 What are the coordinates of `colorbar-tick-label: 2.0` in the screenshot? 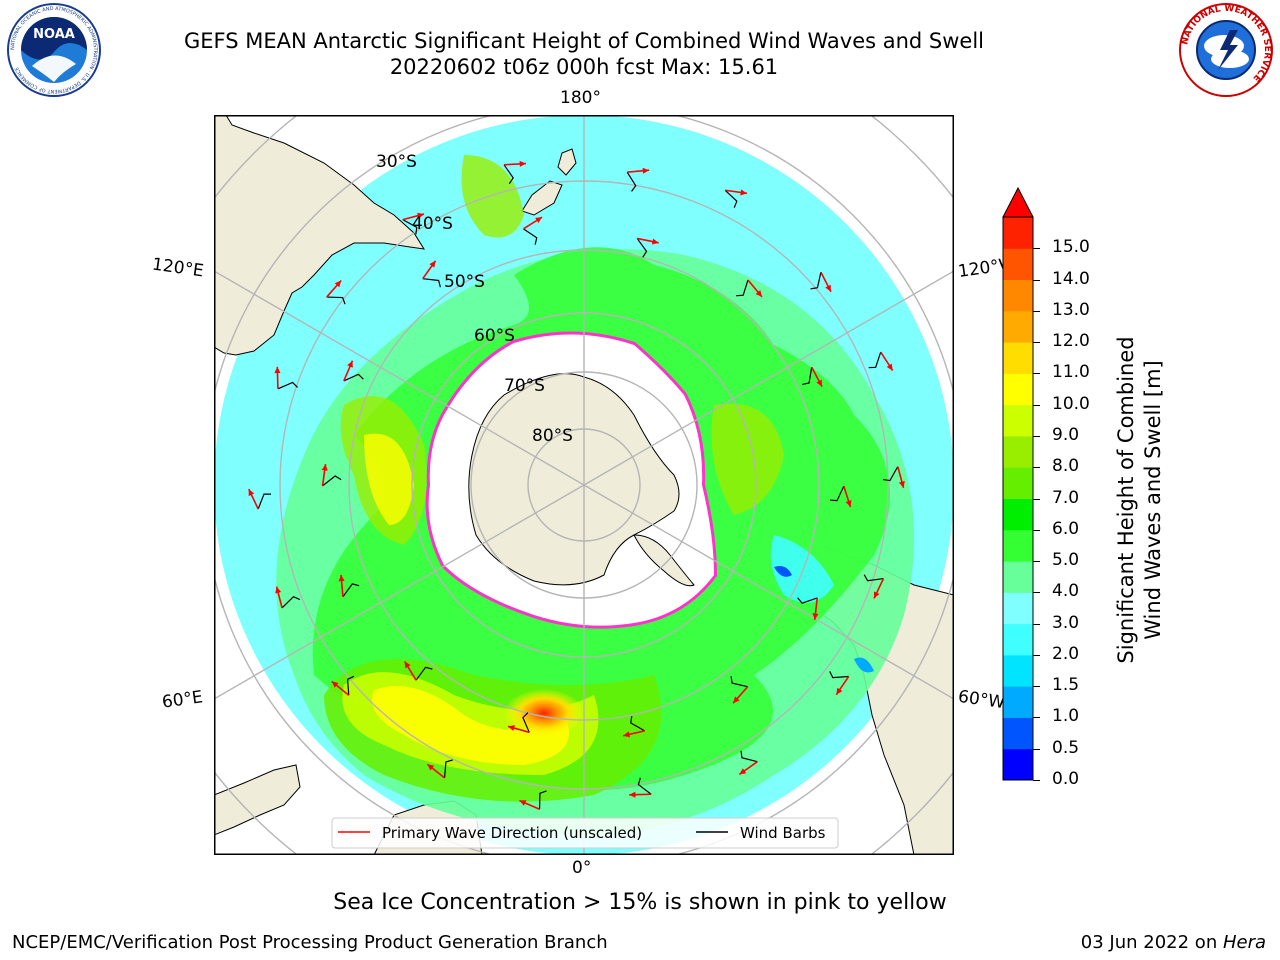 It's located at (1066, 653).